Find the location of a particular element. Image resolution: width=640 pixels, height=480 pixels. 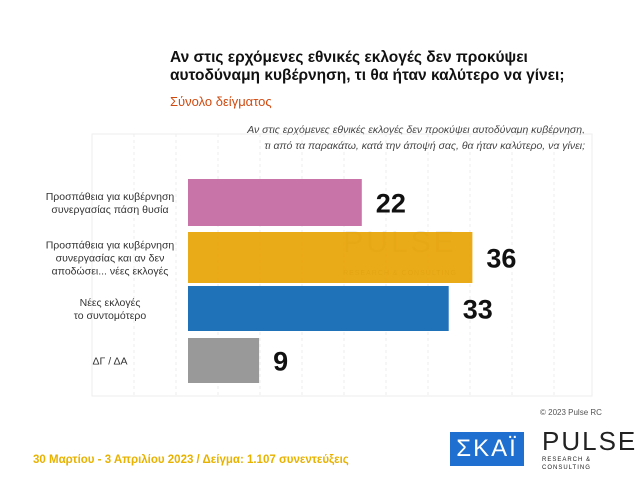

data-label: 36 is located at coordinates (501, 259).